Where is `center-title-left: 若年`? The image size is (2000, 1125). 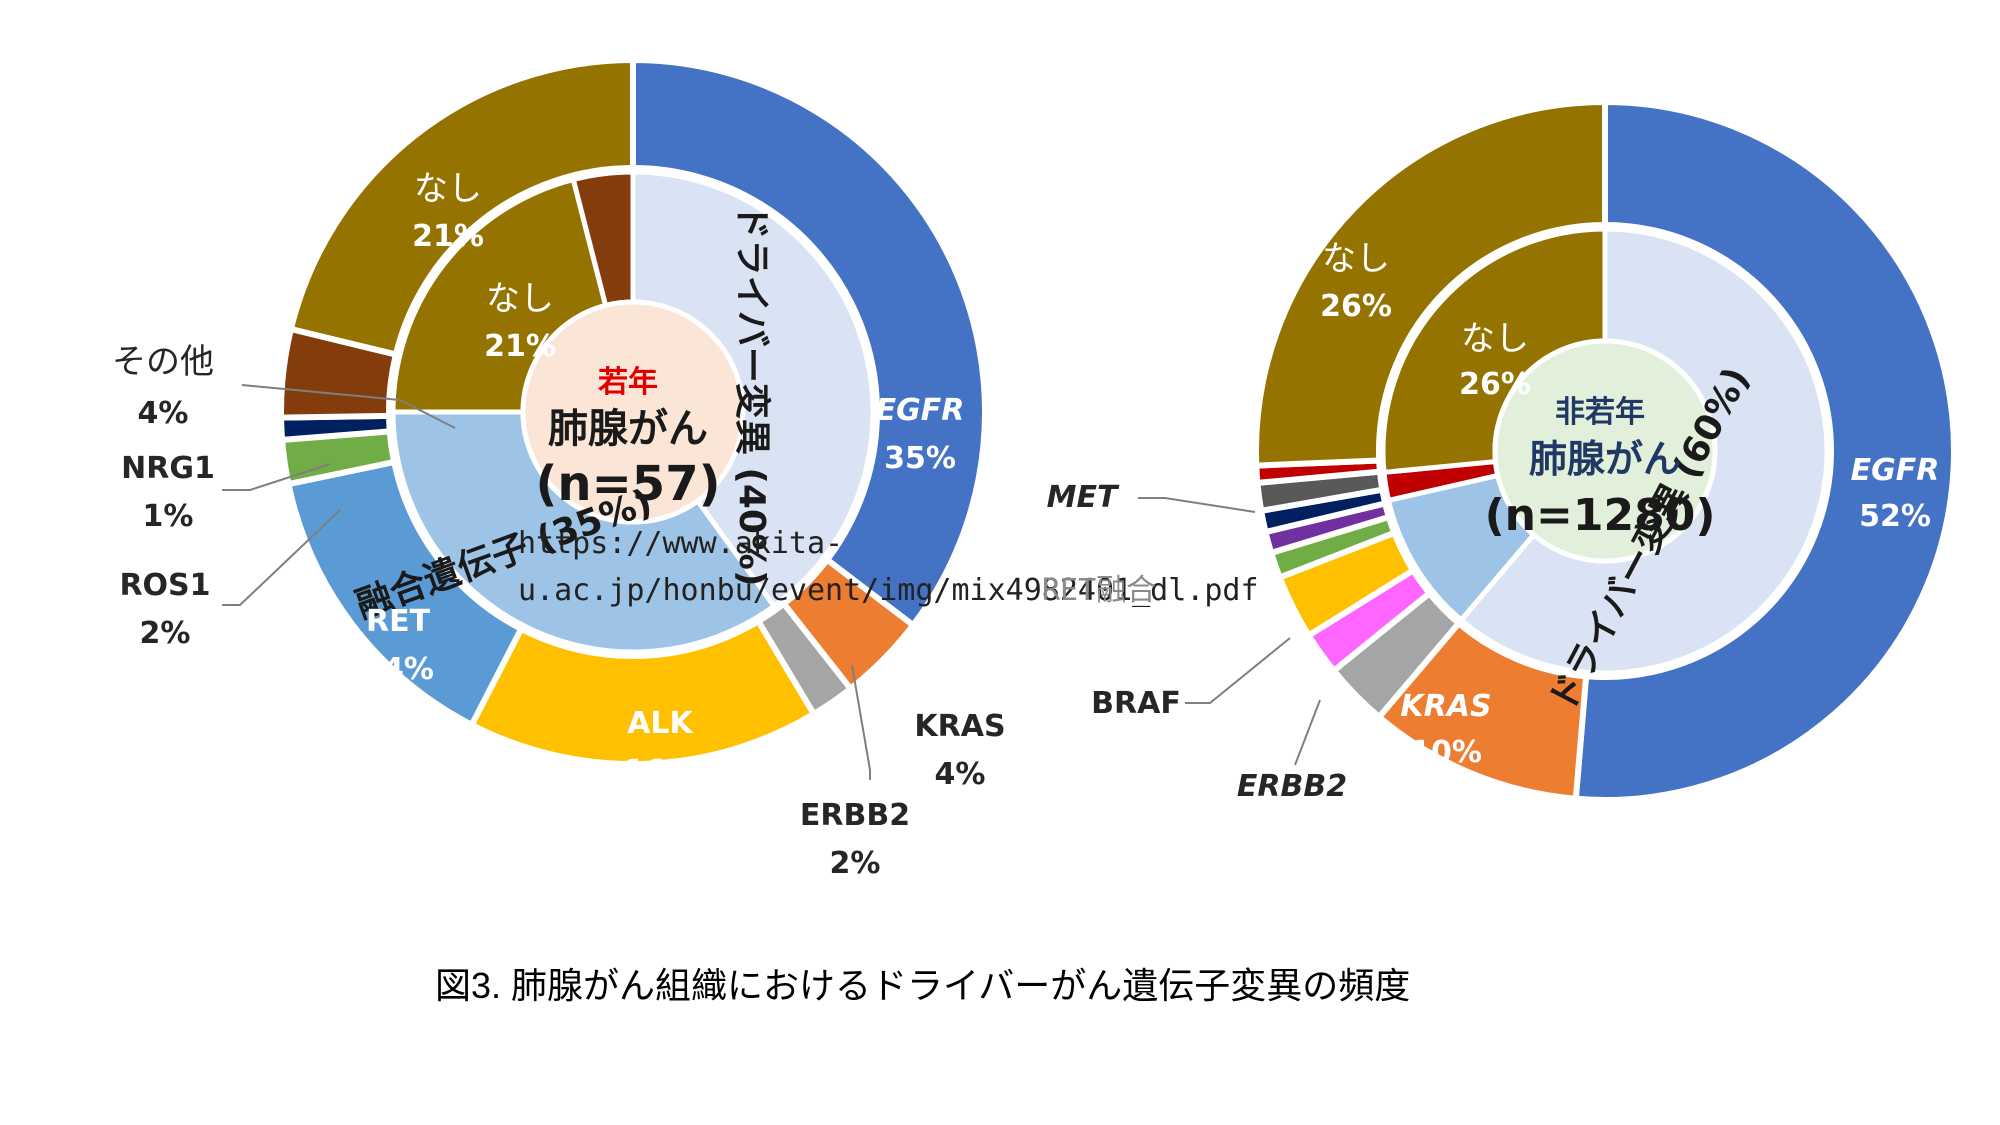
center-title-left: 若年 is located at coordinates (628, 382).